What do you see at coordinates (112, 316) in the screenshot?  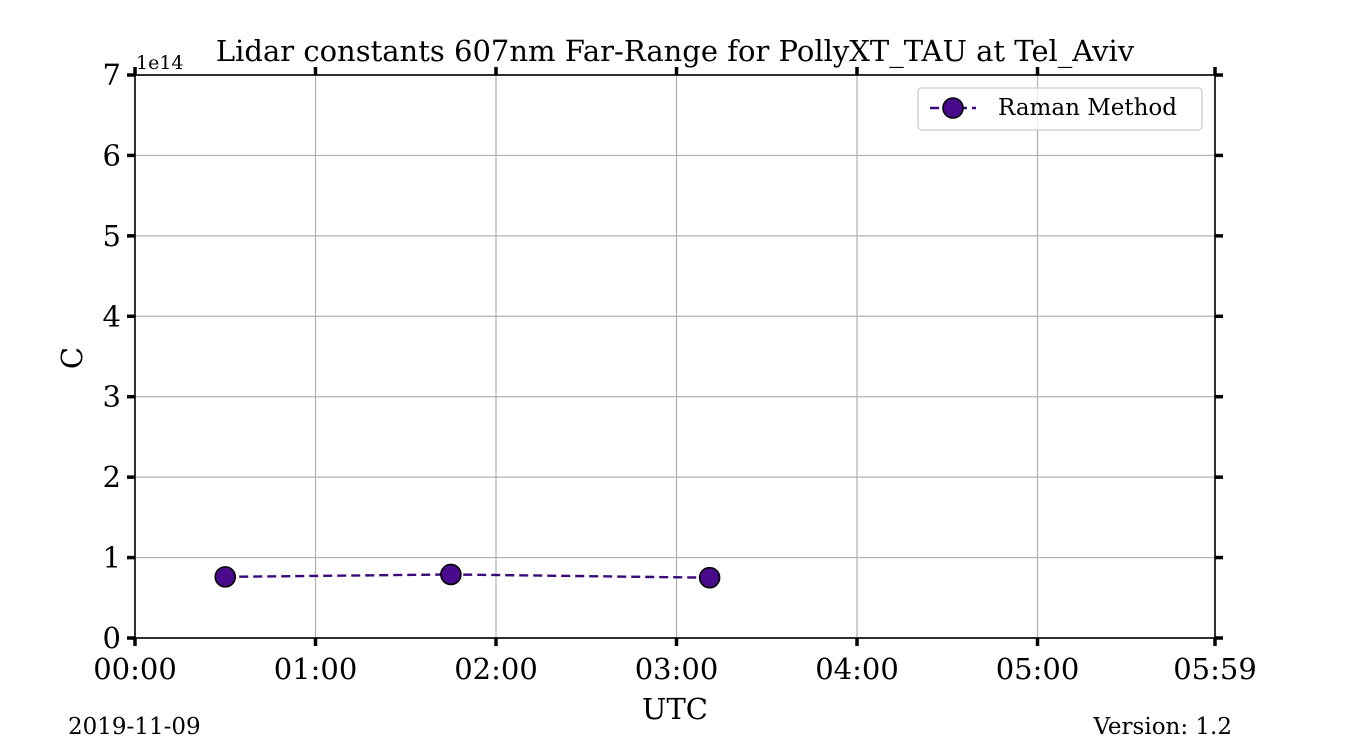 I see `y-tick-label: 4` at bounding box center [112, 316].